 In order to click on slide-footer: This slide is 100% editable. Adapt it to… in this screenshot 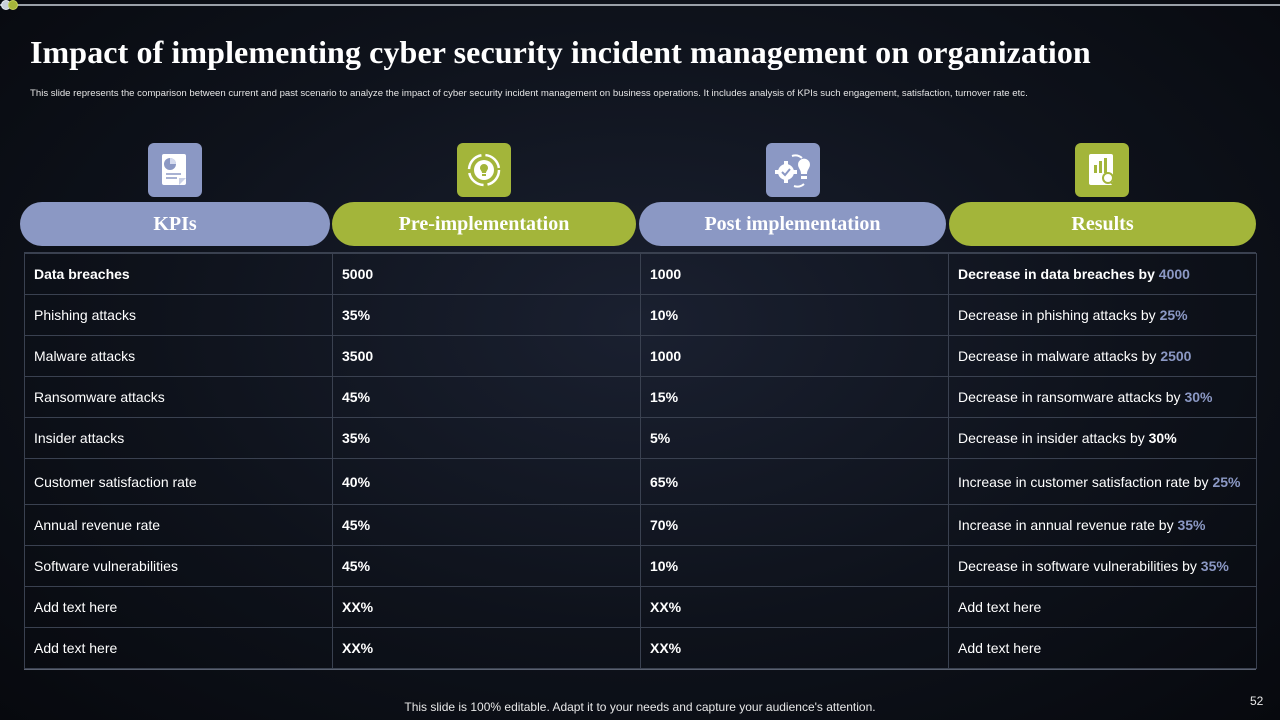, I will do `click(640, 707)`.